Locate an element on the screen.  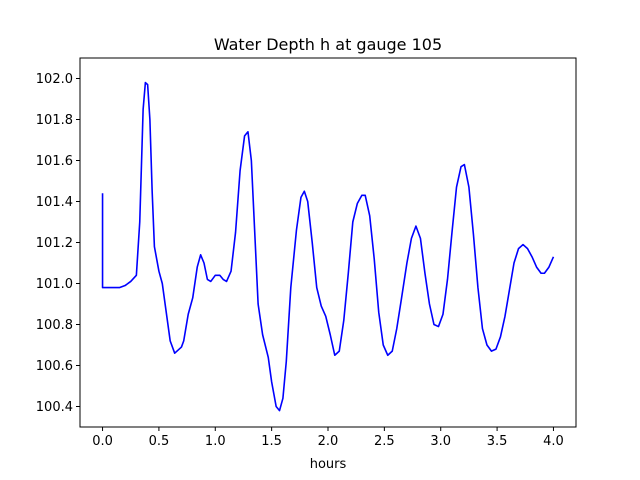
x-tick-label: 1.0 is located at coordinates (215, 441).